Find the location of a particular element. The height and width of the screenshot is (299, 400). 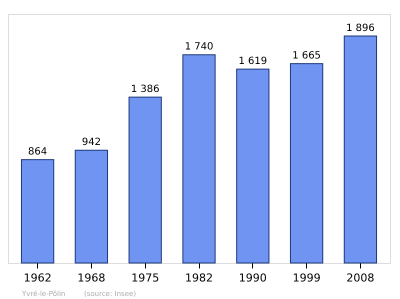

data-label: 942 is located at coordinates (91, 142).